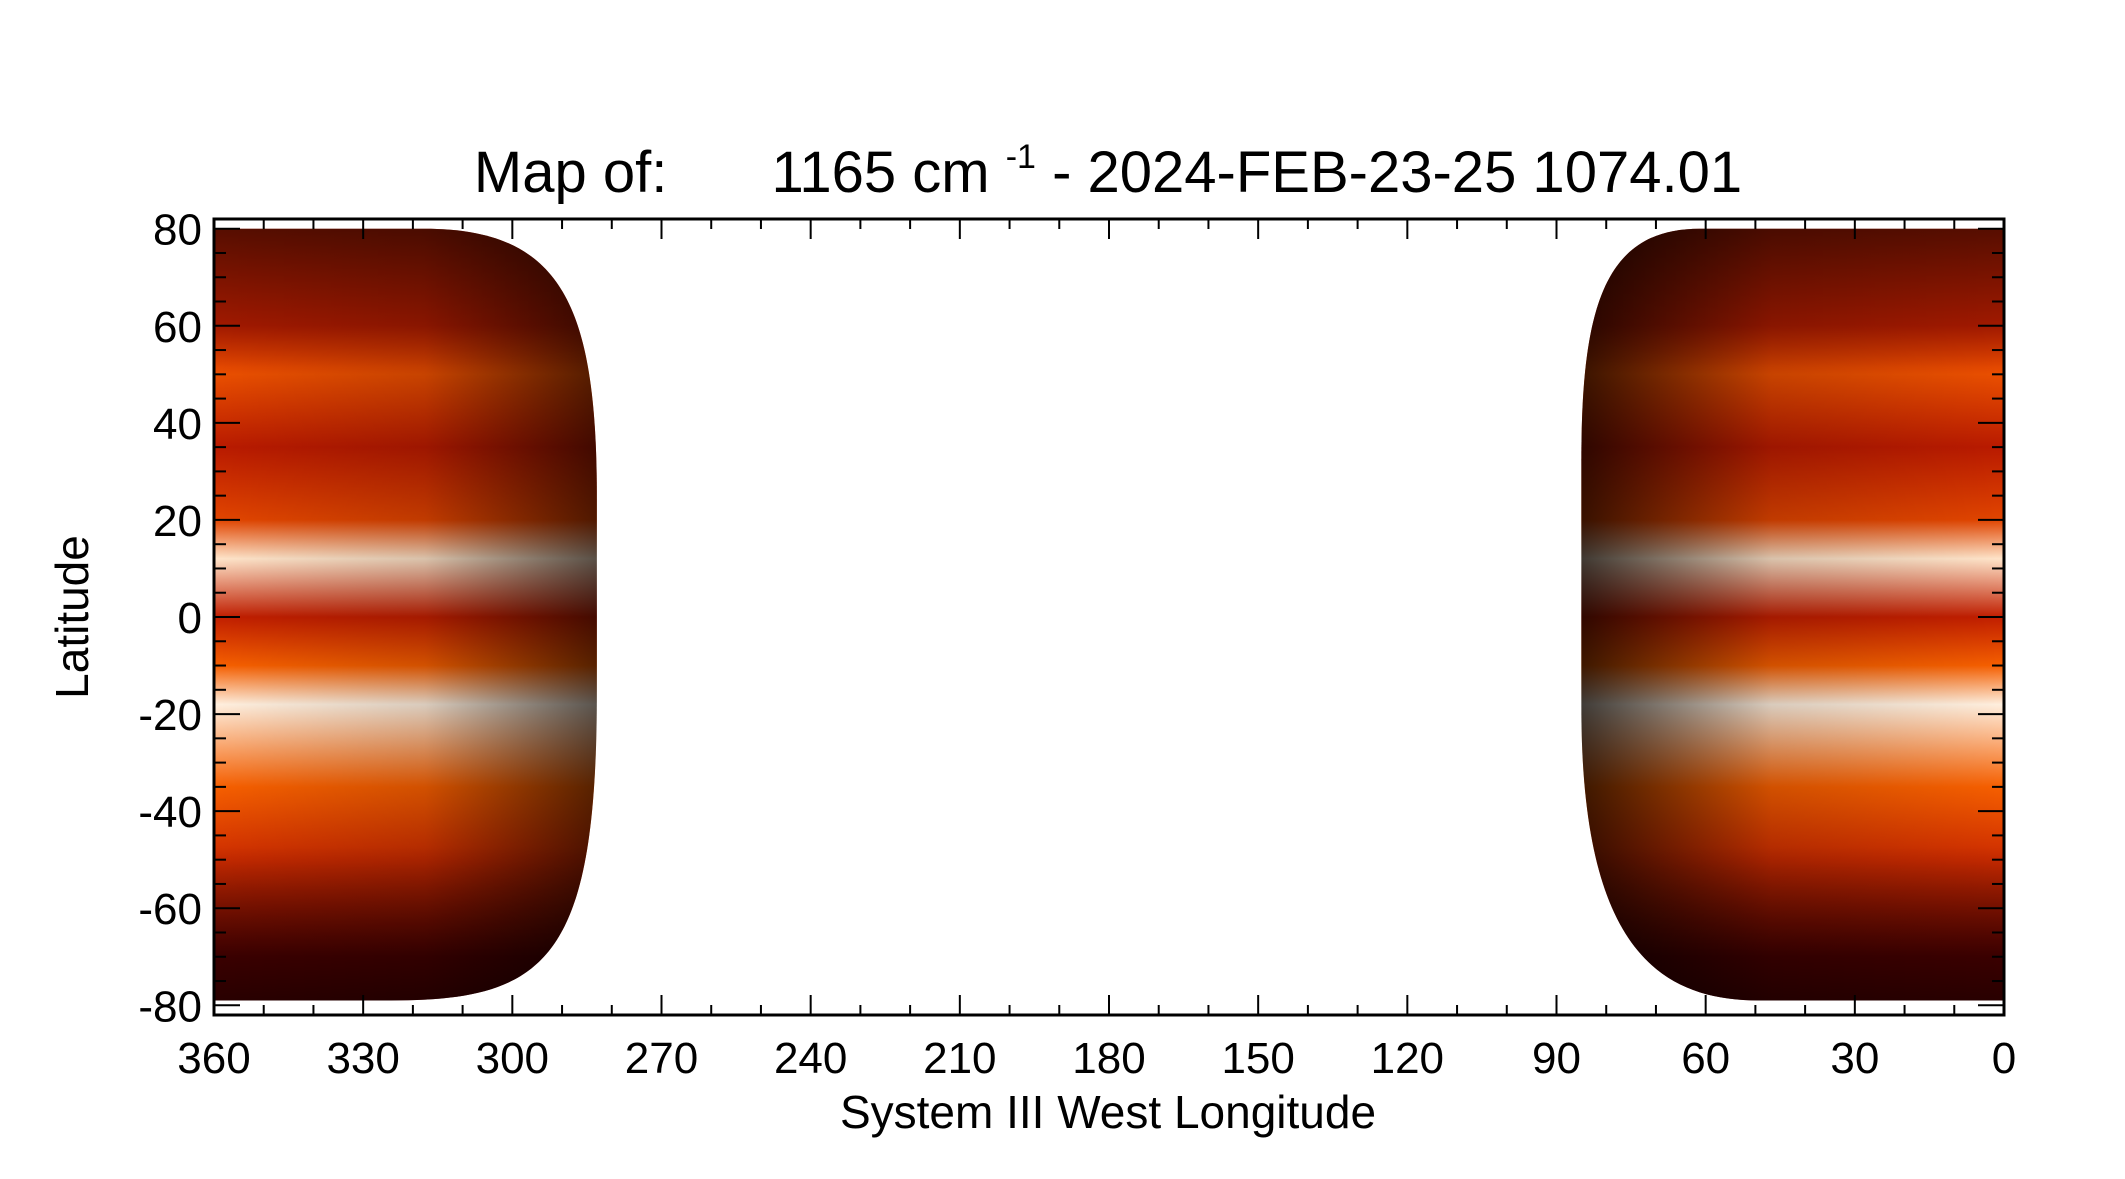 The width and height of the screenshot is (2125, 1179). I want to click on y-tick-label: 20, so click(177, 521).